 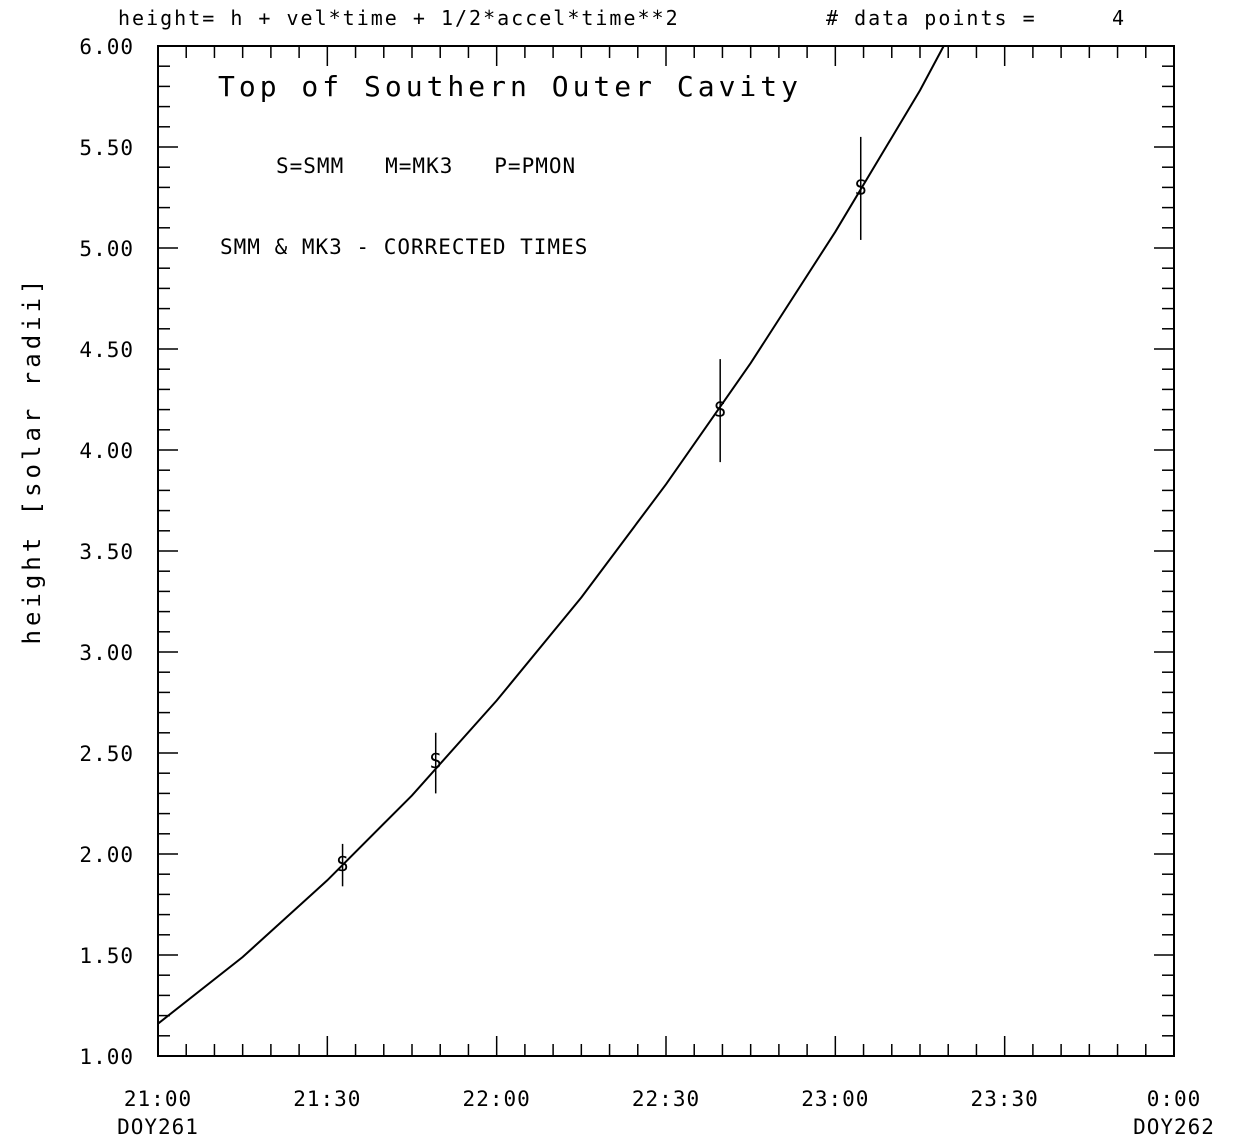 What do you see at coordinates (106, 653) in the screenshot?
I see `y-tick-label: 3.00` at bounding box center [106, 653].